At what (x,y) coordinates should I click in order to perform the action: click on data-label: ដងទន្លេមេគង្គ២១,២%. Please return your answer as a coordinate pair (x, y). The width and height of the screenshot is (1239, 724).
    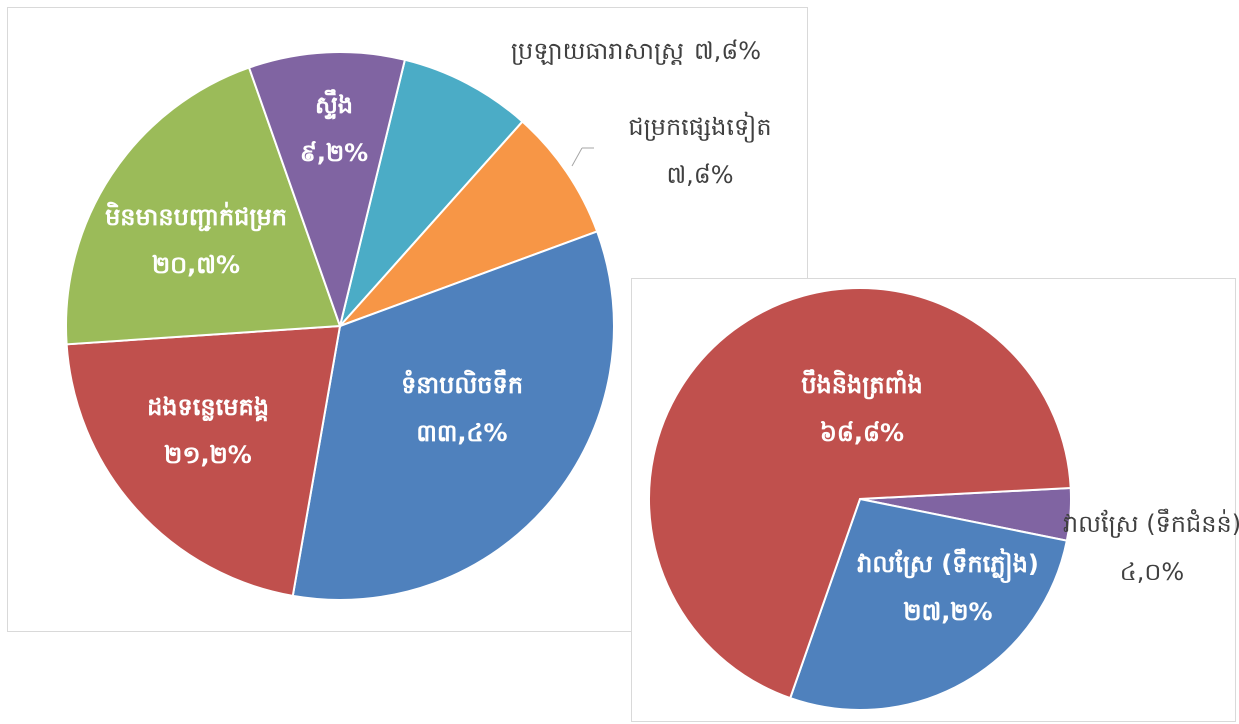
    Looking at the image, I should click on (208, 431).